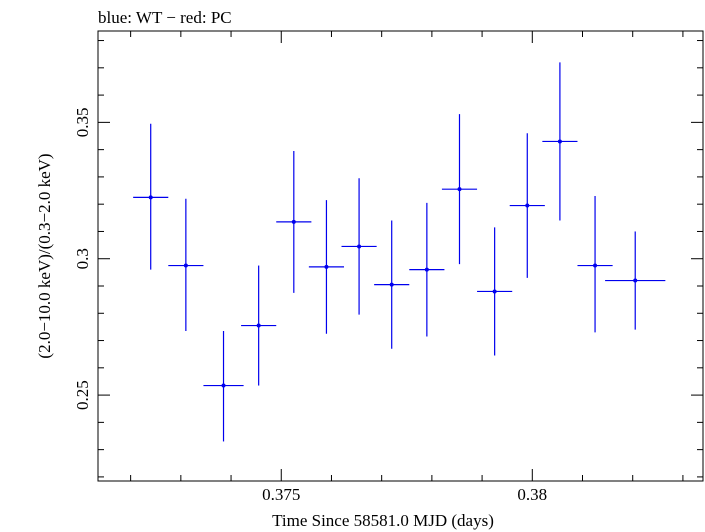 The width and height of the screenshot is (705, 532). I want to click on y-tick-label: 0.35, so click(82, 122).